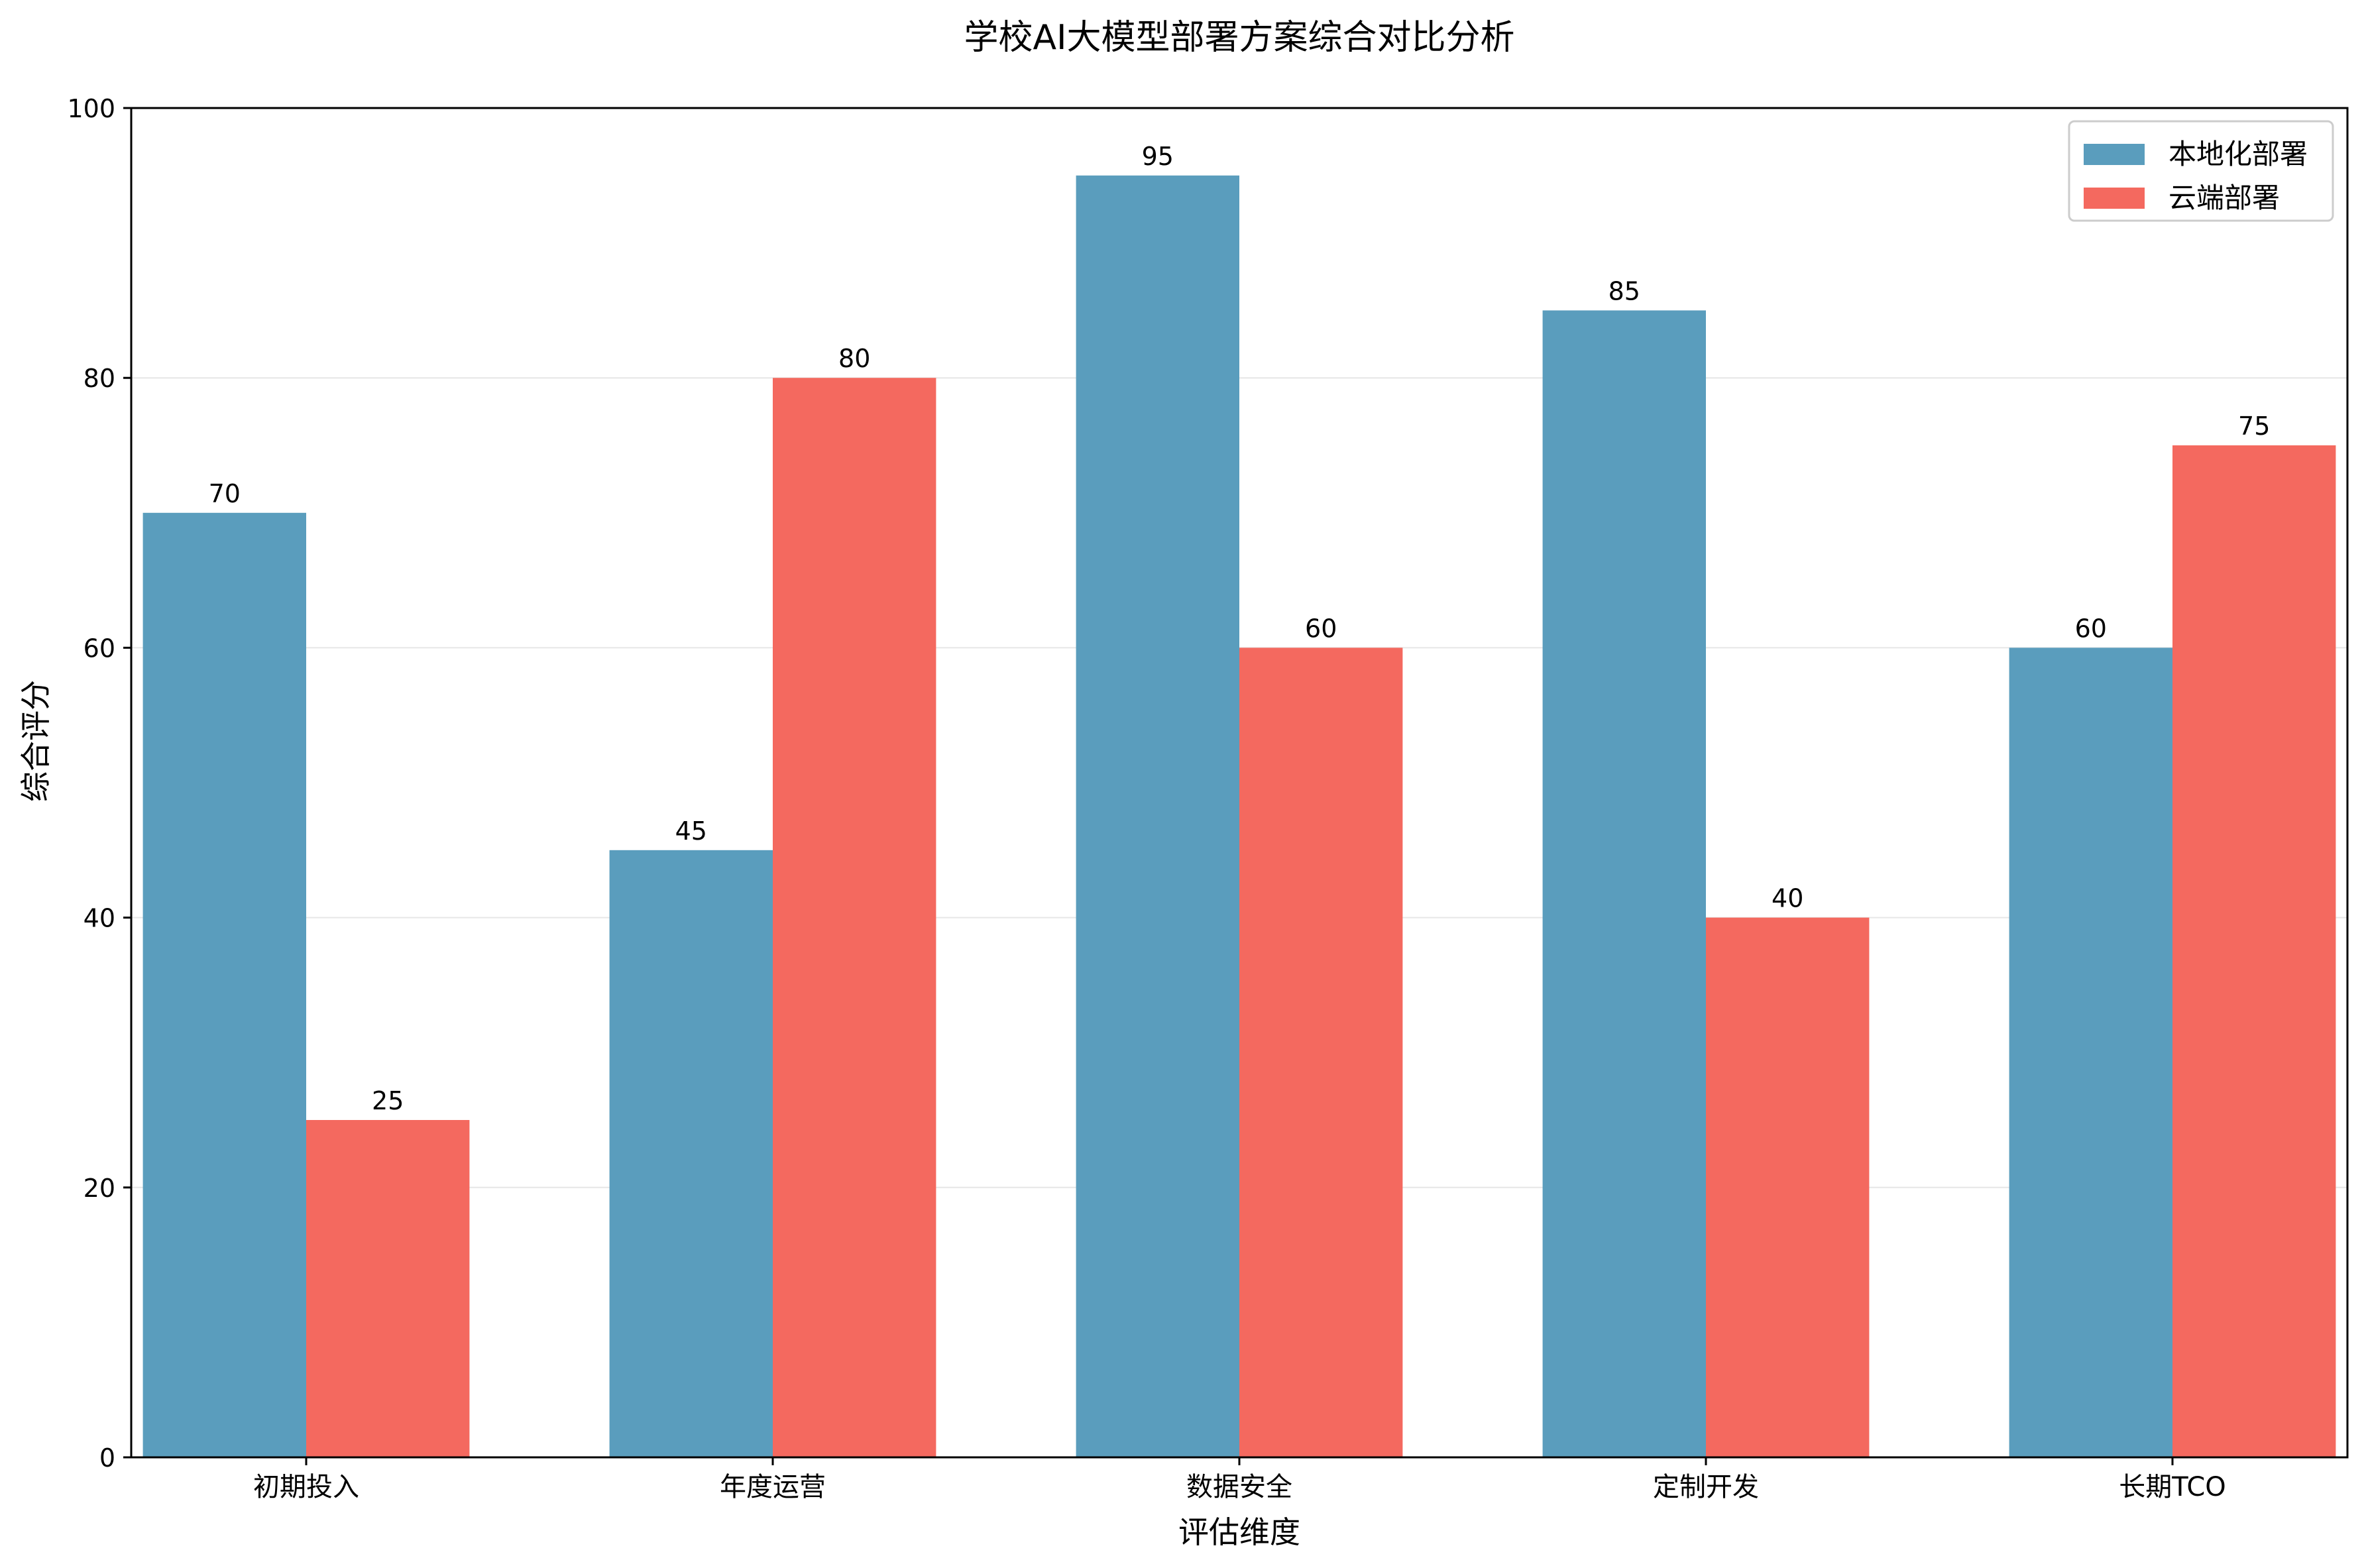 This screenshot has height=1568, width=2366. I want to click on y-tick-label: 40, so click(99, 919).